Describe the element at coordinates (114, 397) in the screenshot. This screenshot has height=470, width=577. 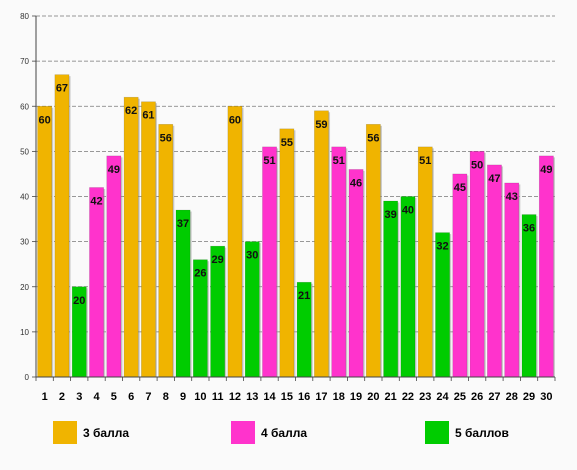
I see `x-tick-label: 5` at that location.